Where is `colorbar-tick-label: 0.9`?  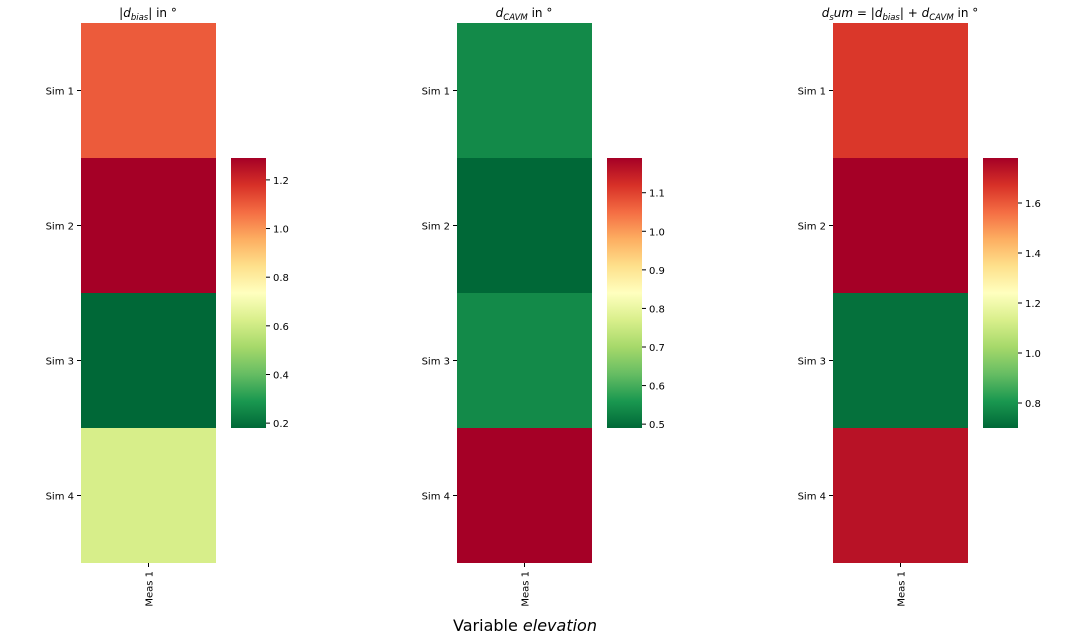
colorbar-tick-label: 0.9 is located at coordinates (657, 271).